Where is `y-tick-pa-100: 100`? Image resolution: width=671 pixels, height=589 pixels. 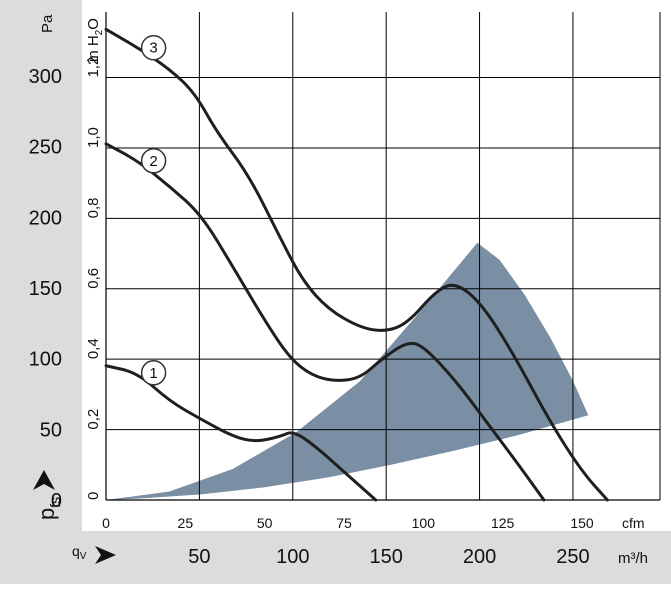
y-tick-pa-100: 100 is located at coordinates (45, 360).